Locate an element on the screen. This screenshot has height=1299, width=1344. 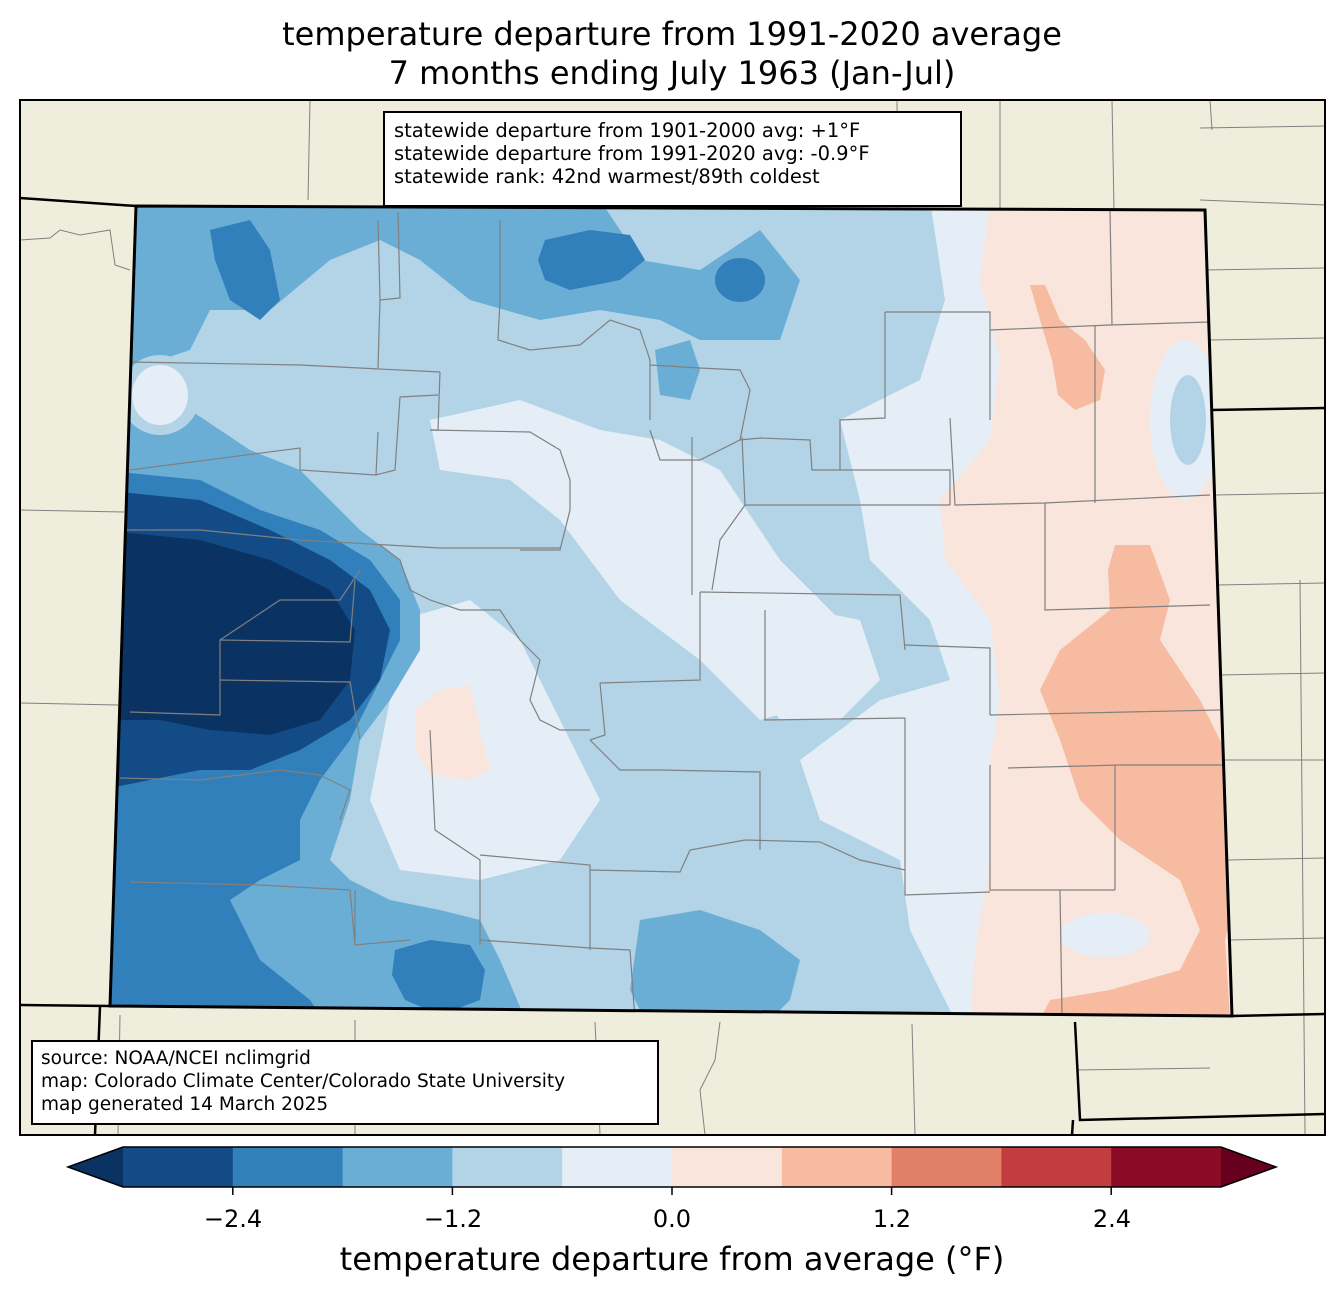
fill-cool-1.8-2.4-north is located at coordinates (591, 260).